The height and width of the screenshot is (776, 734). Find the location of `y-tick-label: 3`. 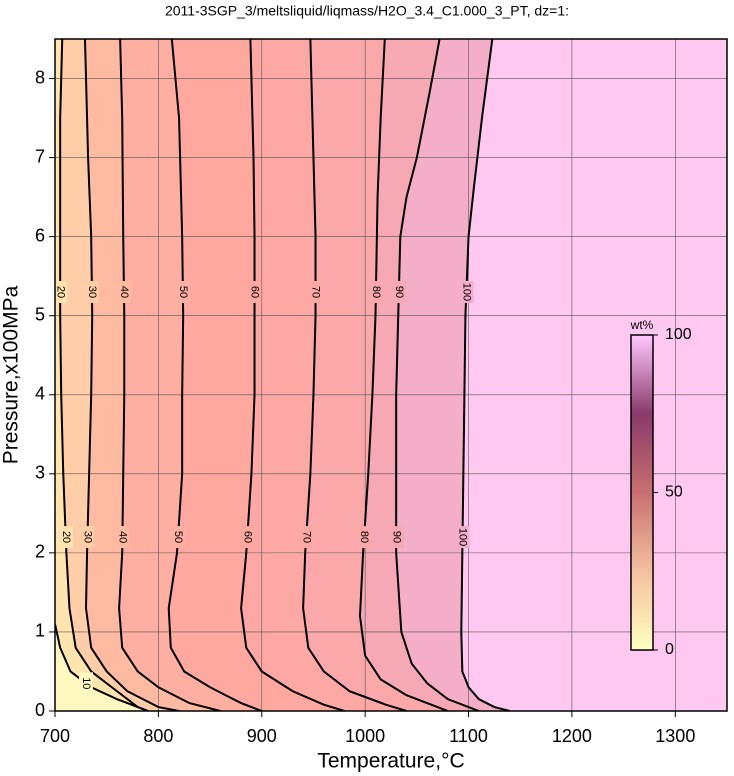

y-tick-label: 3 is located at coordinates (40, 473).